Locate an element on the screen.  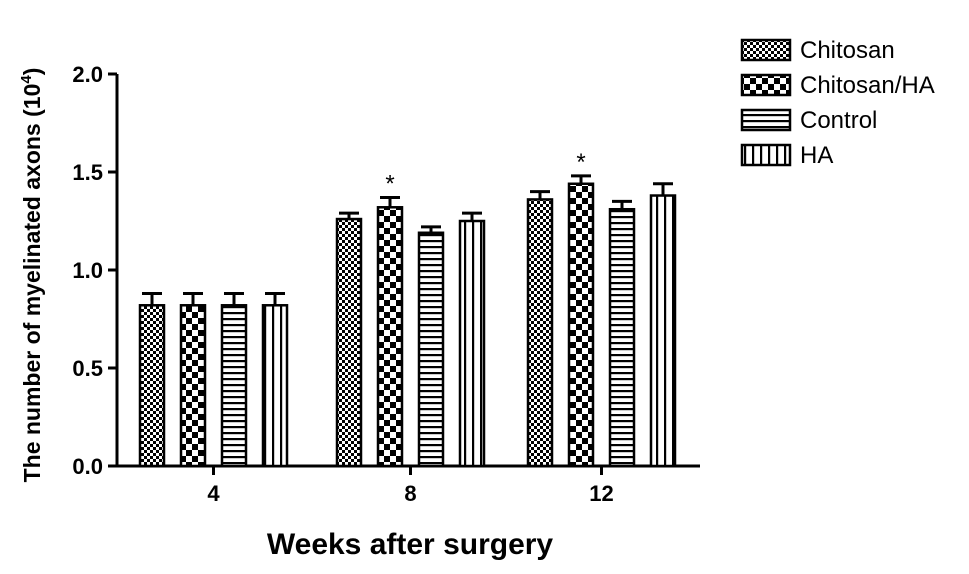
y-axis-title-text: The number of myelinated axons is located at coordinates (32, 302).